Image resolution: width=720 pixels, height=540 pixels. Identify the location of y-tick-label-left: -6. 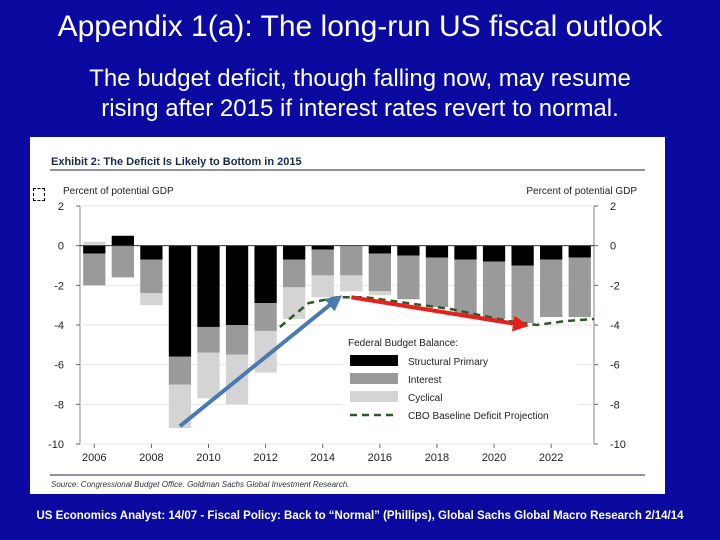
(59, 366).